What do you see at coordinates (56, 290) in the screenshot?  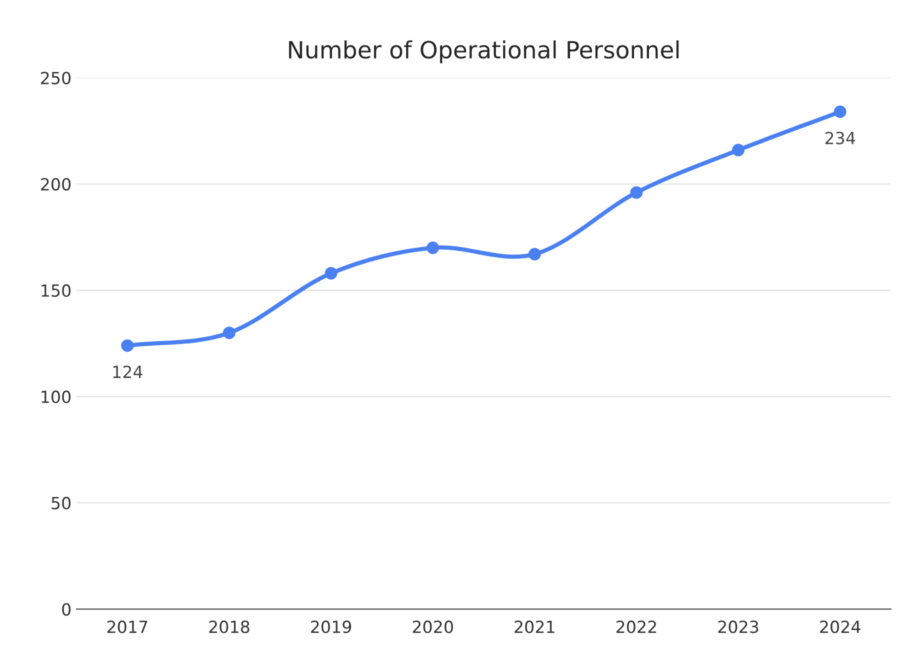 I see `y-tick-label: 150` at bounding box center [56, 290].